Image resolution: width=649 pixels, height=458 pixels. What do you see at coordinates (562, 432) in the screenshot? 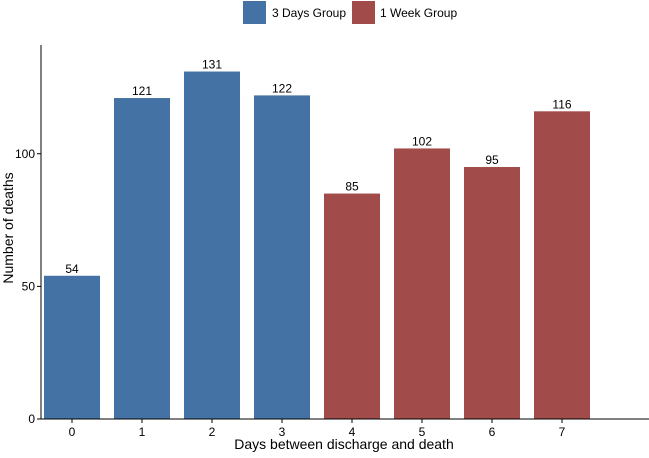
I see `x-tick-label-7: 7` at bounding box center [562, 432].